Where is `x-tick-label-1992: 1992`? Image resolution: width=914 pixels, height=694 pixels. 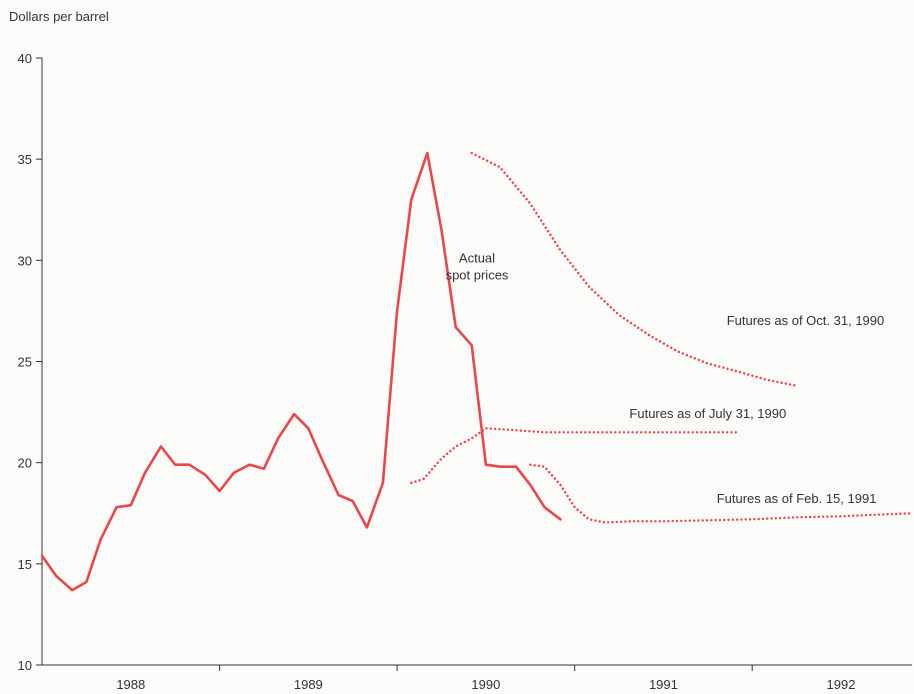
x-tick-label-1992: 1992 is located at coordinates (841, 684).